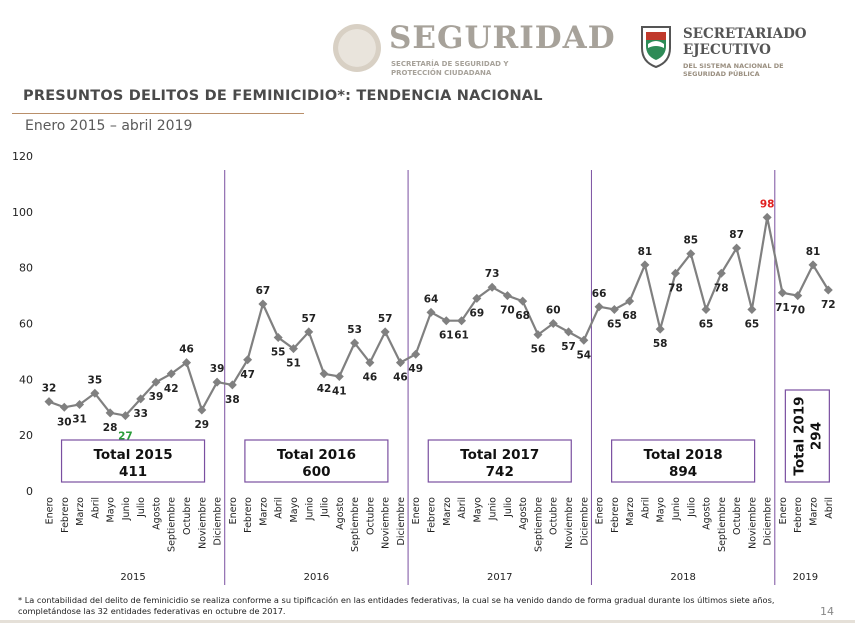  What do you see at coordinates (814, 511) in the screenshot?
I see `x-tick-label: Marzo` at bounding box center [814, 511].